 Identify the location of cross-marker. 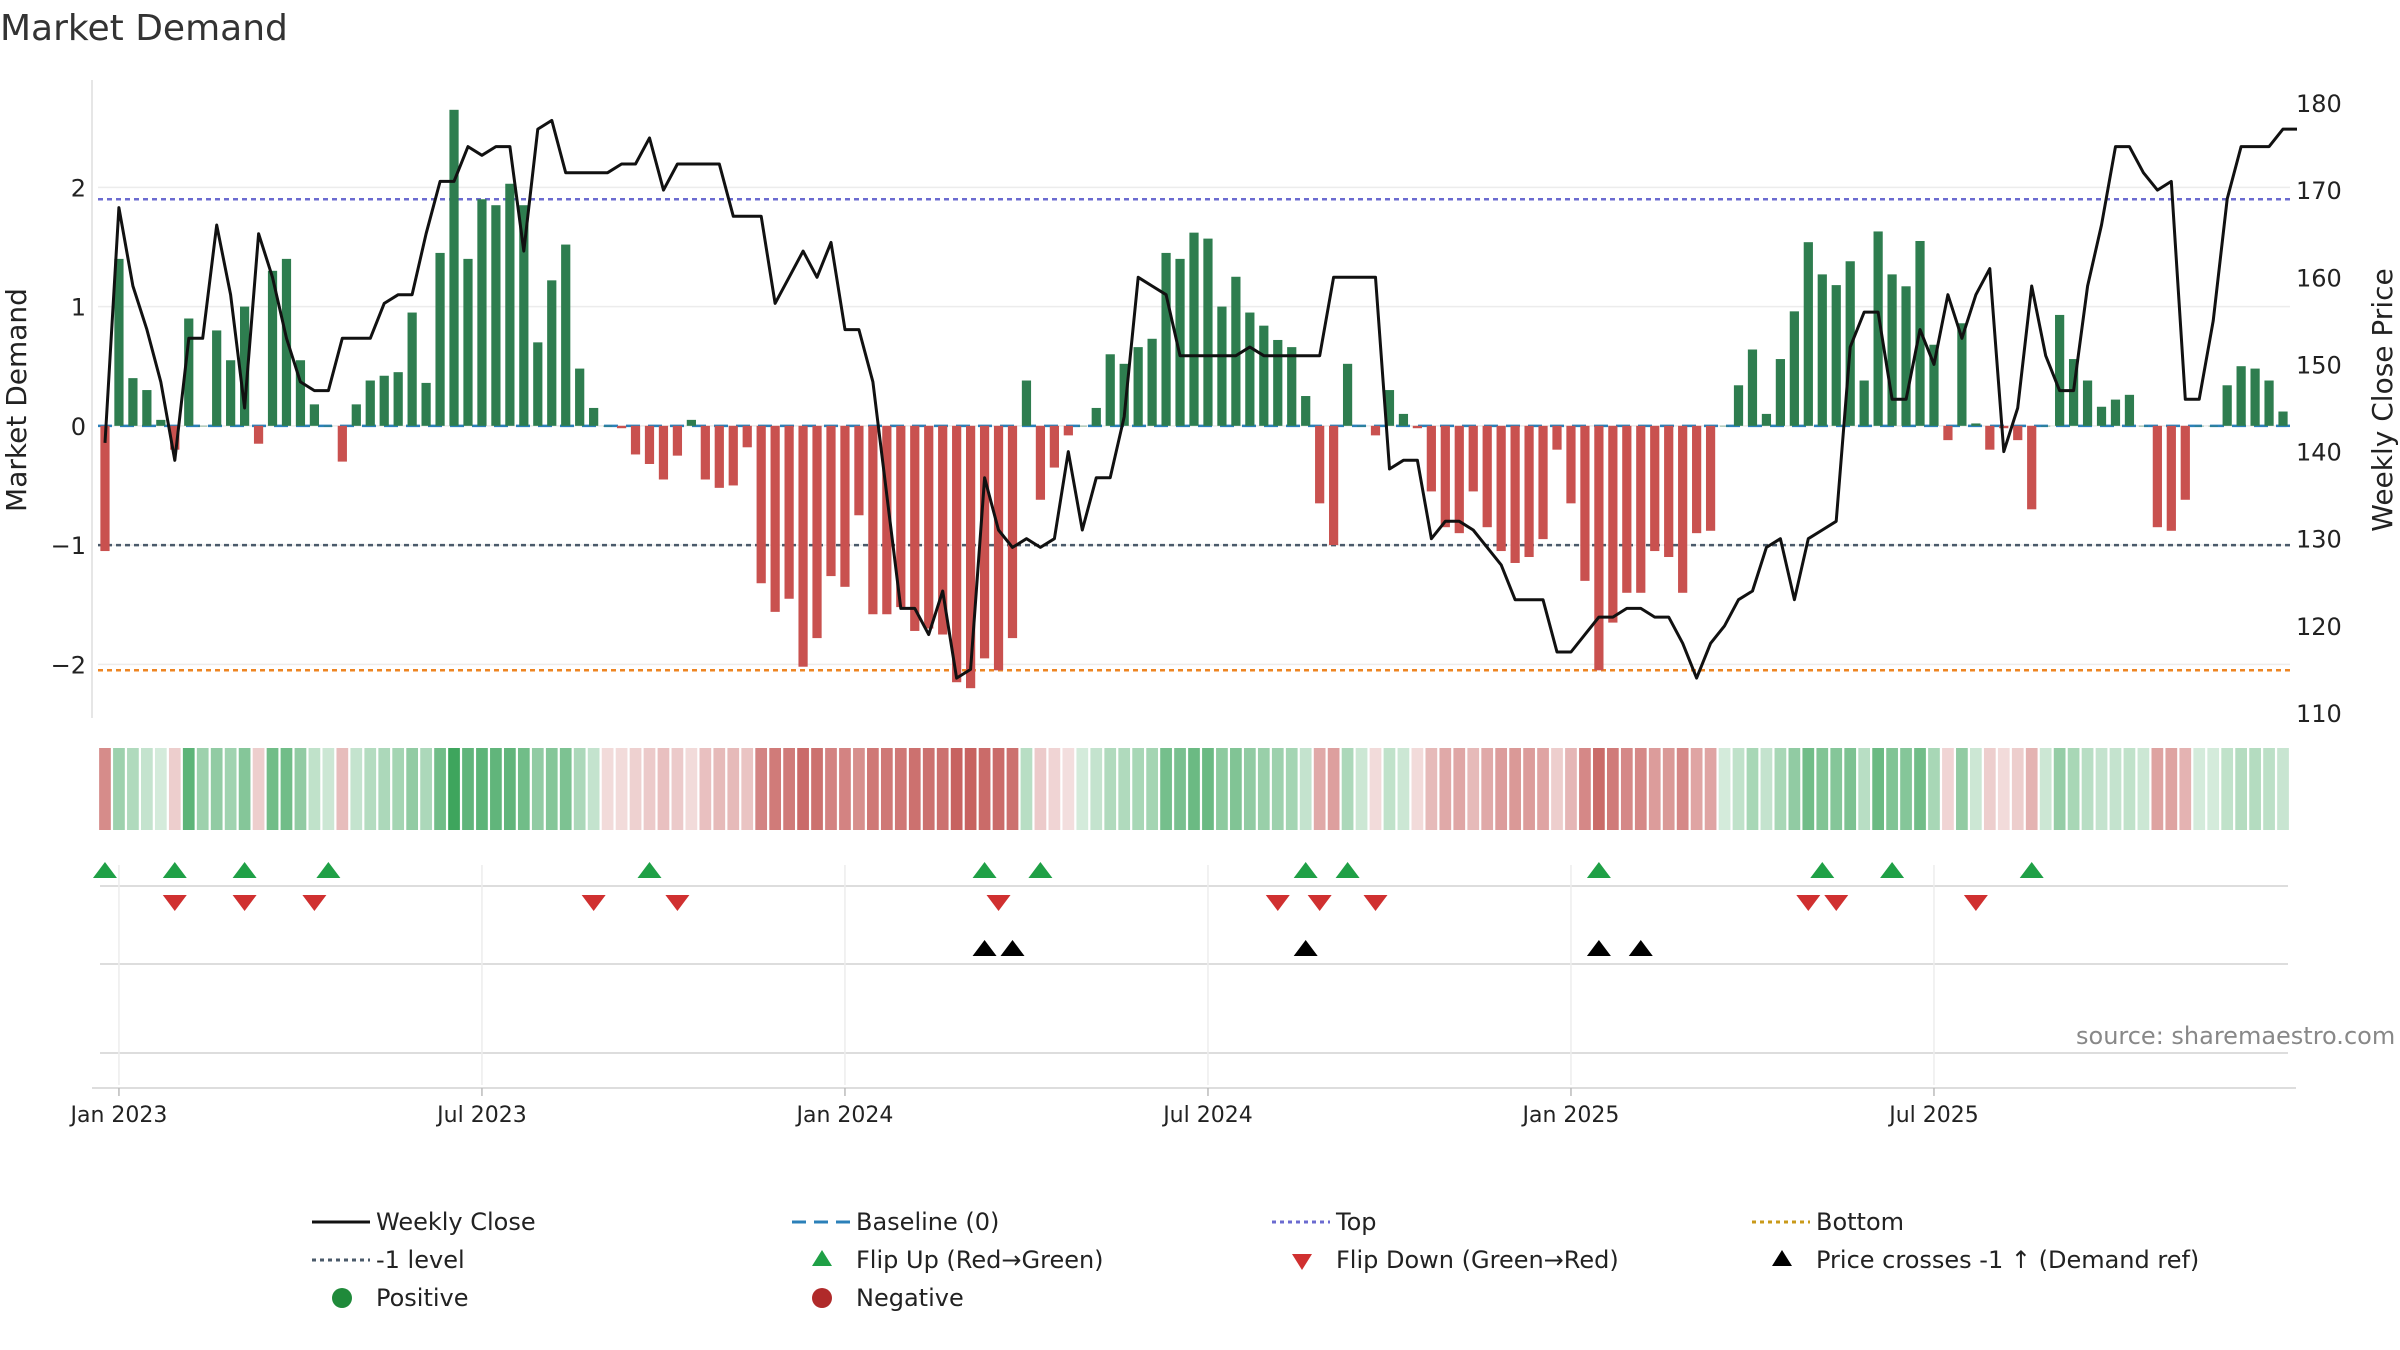
(1305, 948).